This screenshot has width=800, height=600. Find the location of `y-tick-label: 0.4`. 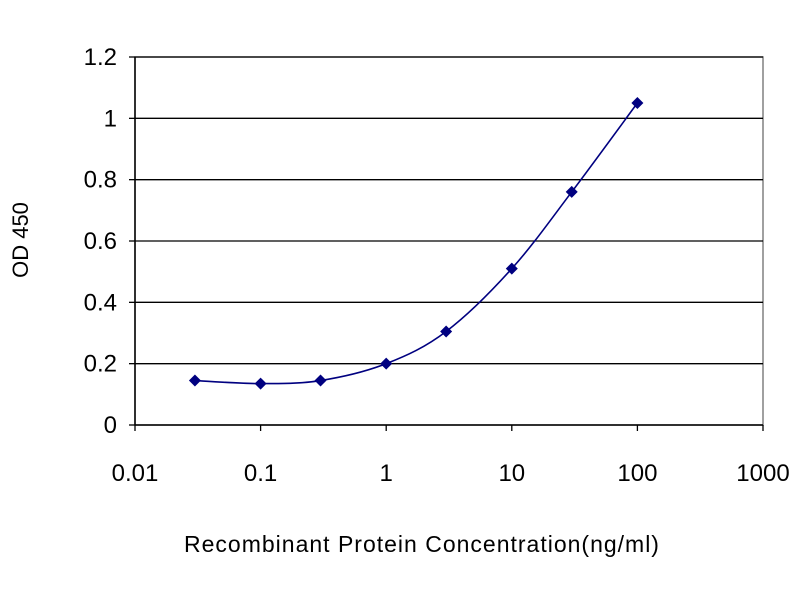

y-tick-label: 0.4 is located at coordinates (100, 302).